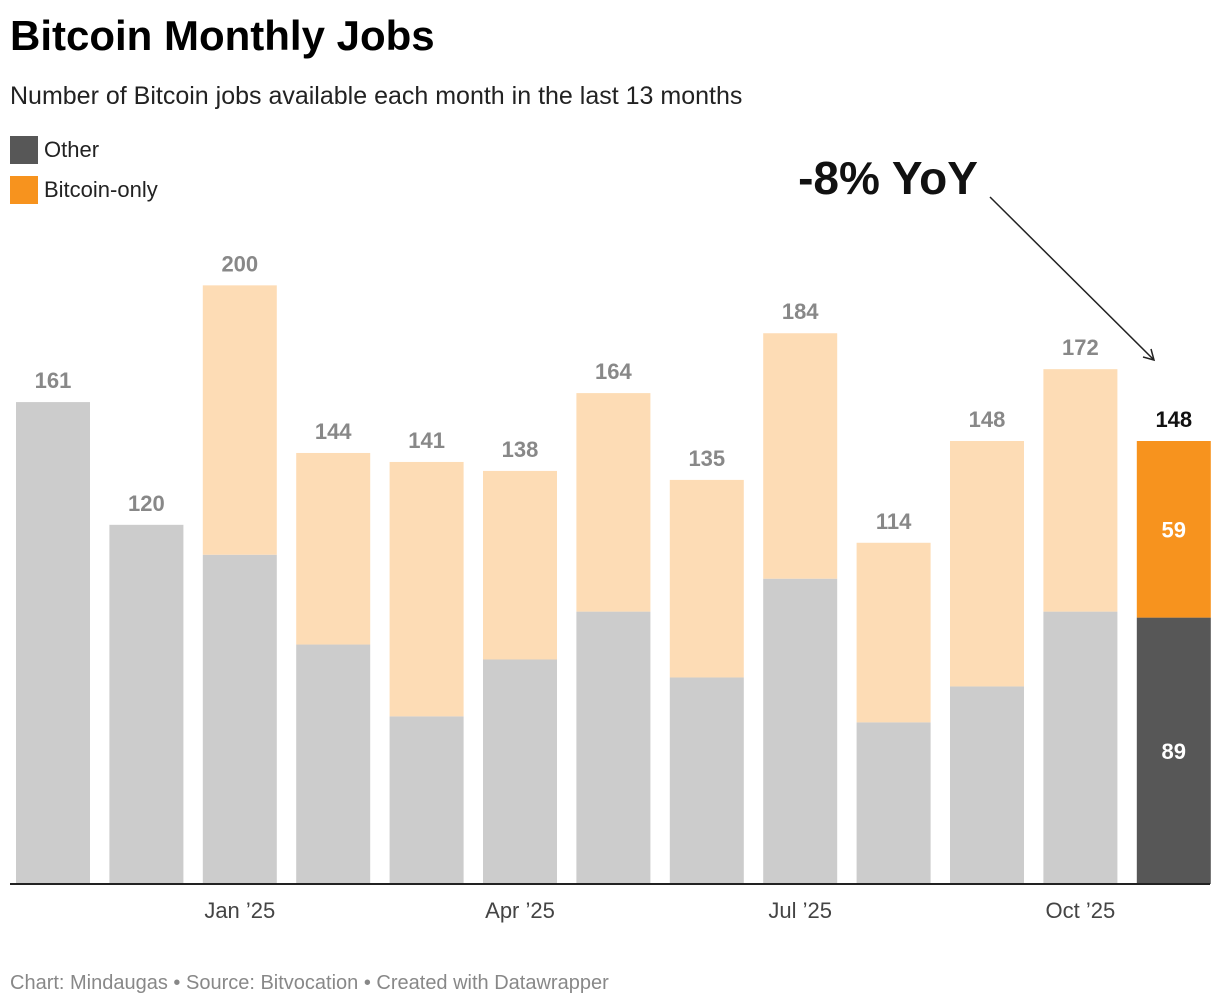 This screenshot has width=1220, height=1008. What do you see at coordinates (613, 371) in the screenshot?
I see `total-label: 164` at bounding box center [613, 371].